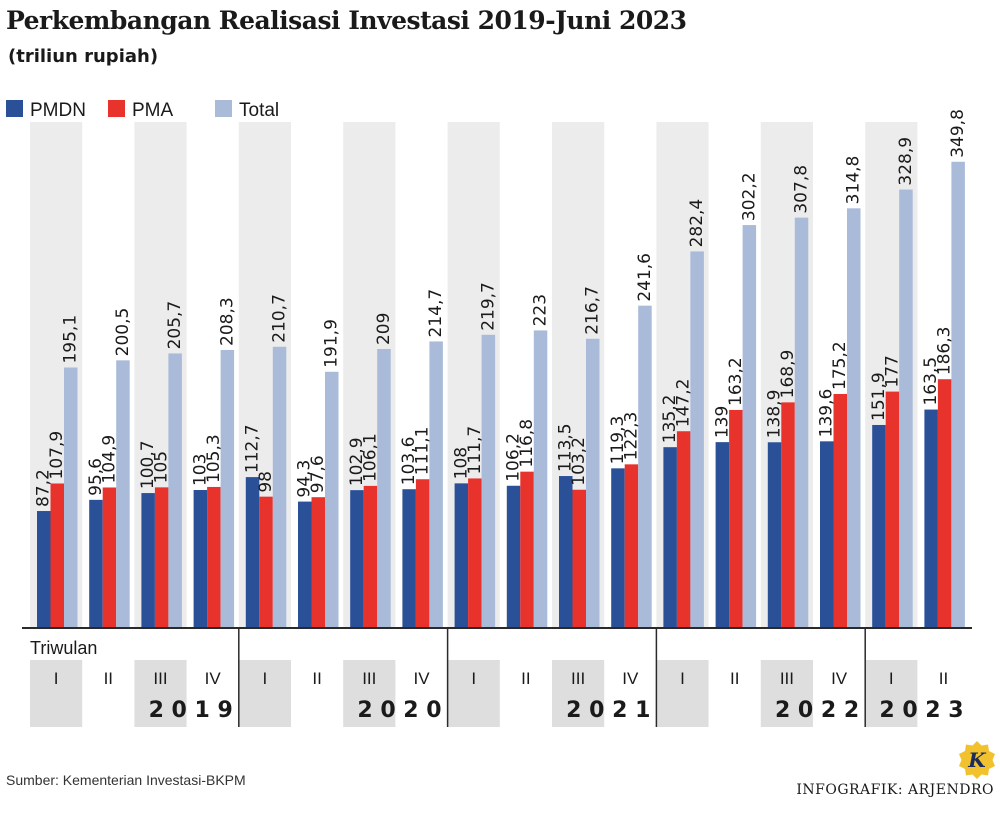 Image resolution: width=1000 pixels, height=813 pixels. What do you see at coordinates (736, 381) in the screenshot?
I see `value-label-pma: 163,2` at bounding box center [736, 381].